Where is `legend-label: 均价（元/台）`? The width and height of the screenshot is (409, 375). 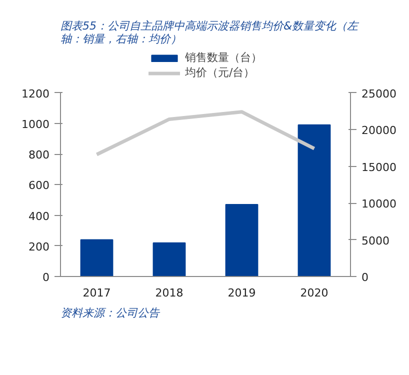 legend-label: 均价（元/台） is located at coordinates (220, 72).